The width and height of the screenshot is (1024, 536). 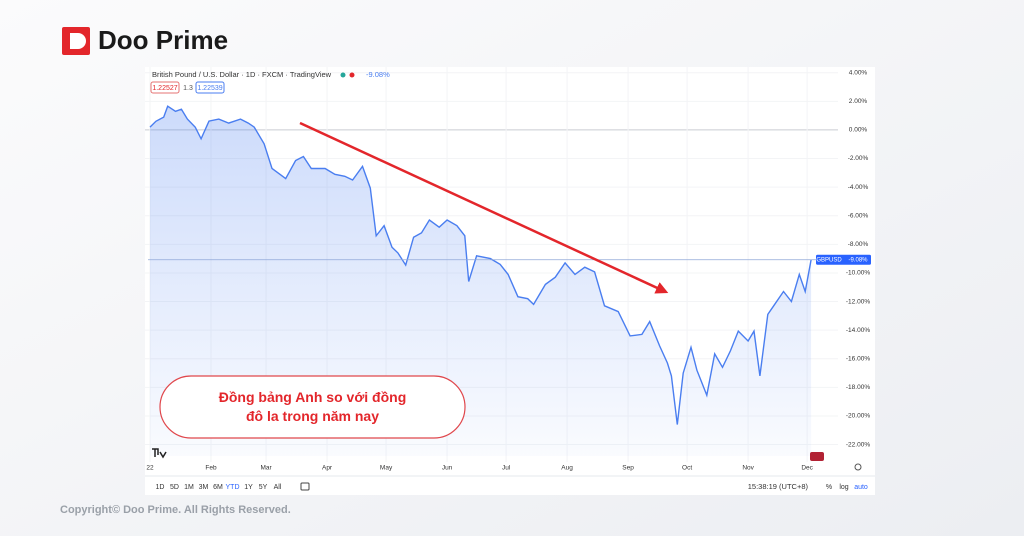 I want to click on last-value-label: -9.08%, so click(x=858, y=260).